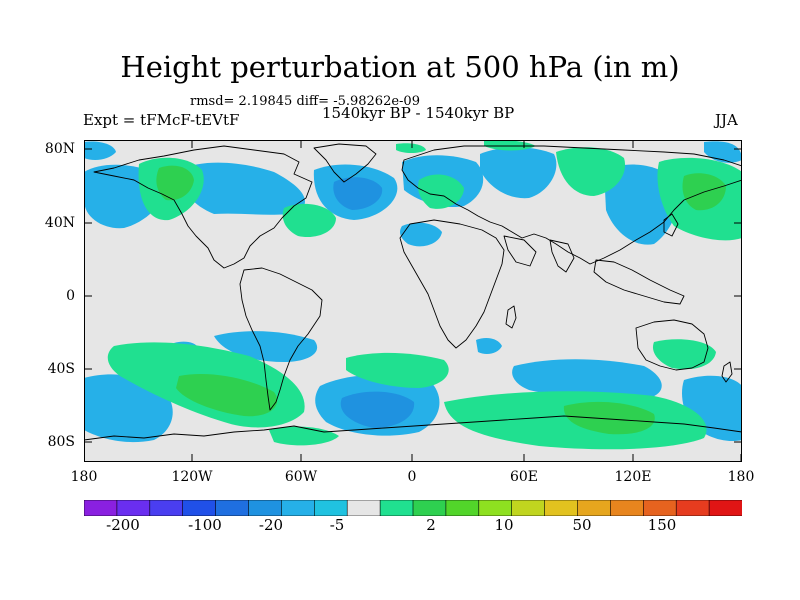 The image size is (800, 600). I want to click on coast-greenland, so click(345, 163).